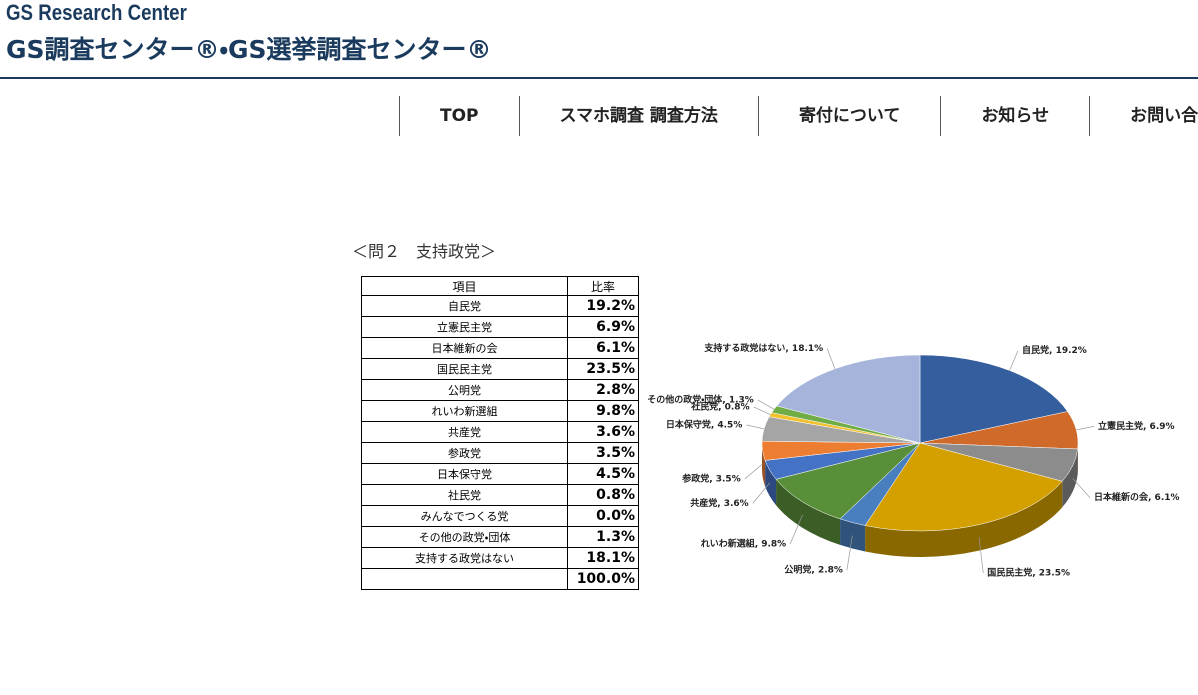  Describe the element at coordinates (500, 411) in the screenshot. I see `table-row: れいわ新選組 9.8%` at that location.